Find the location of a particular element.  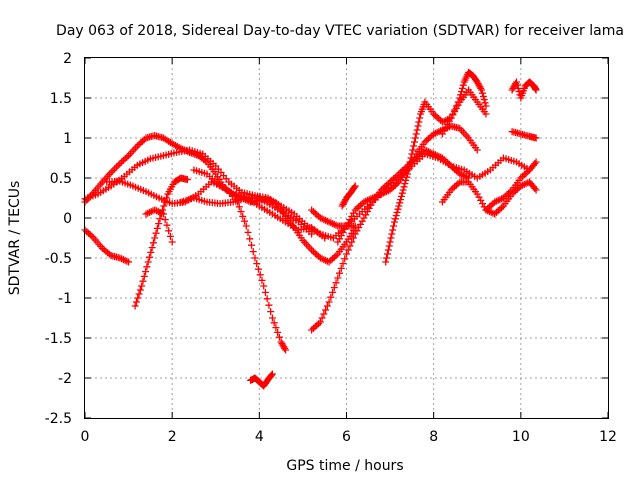

y-tick-label: 1 is located at coordinates (67, 139).